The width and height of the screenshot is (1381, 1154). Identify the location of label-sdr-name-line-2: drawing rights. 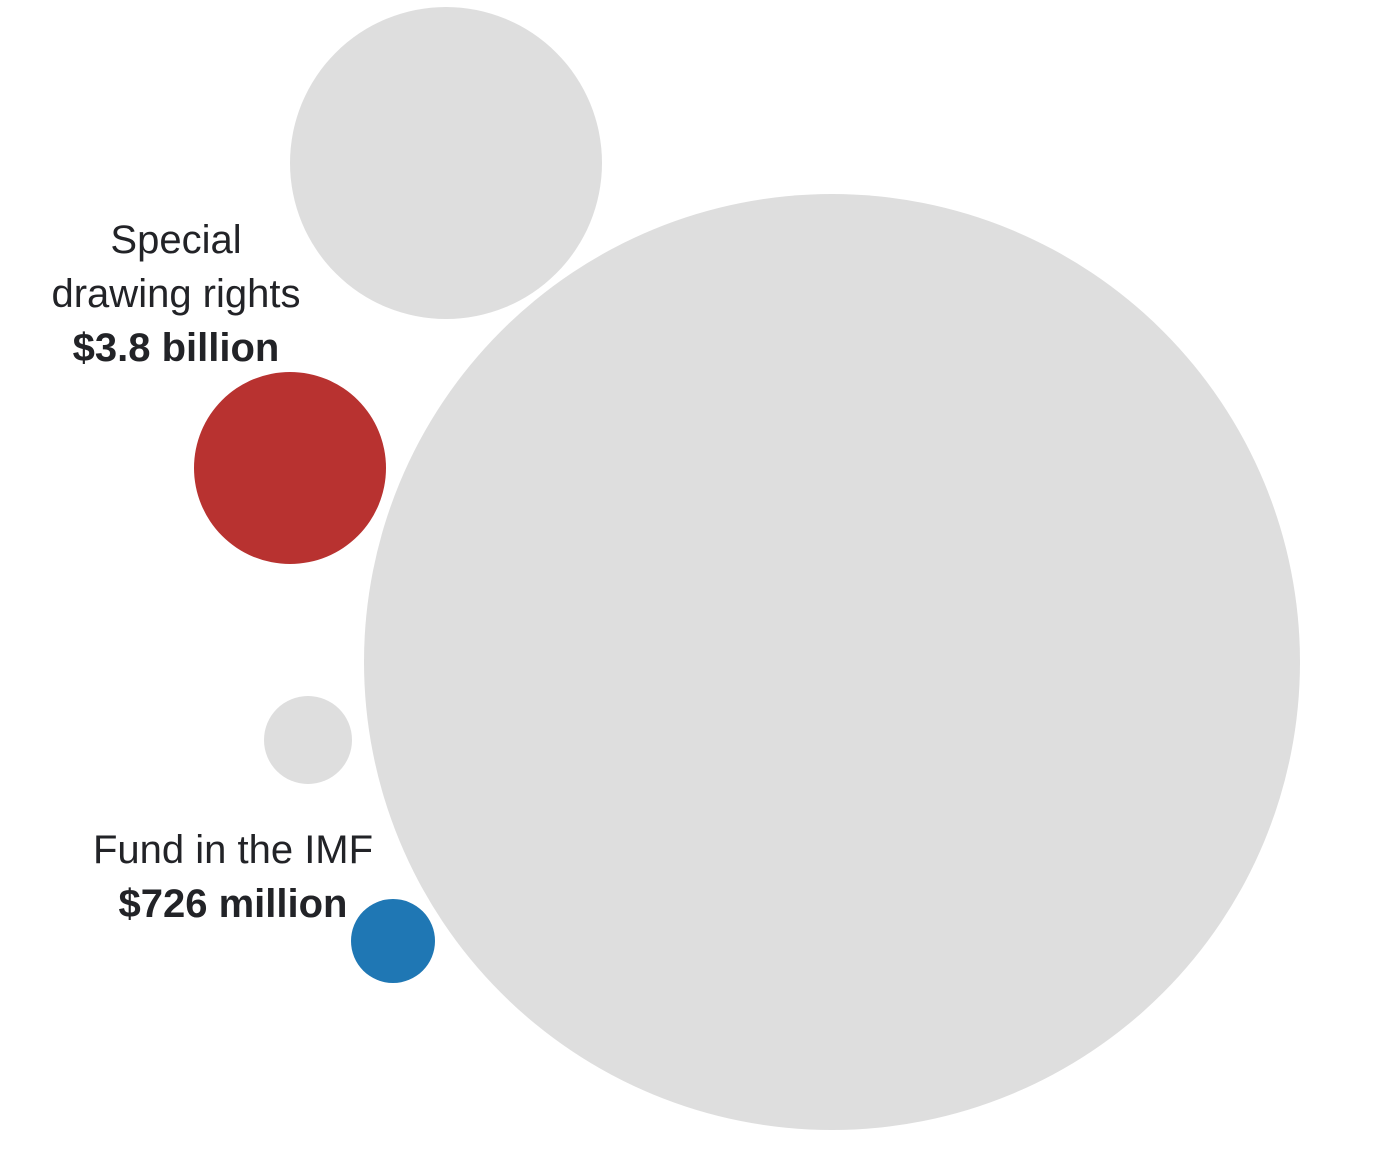
(176, 294).